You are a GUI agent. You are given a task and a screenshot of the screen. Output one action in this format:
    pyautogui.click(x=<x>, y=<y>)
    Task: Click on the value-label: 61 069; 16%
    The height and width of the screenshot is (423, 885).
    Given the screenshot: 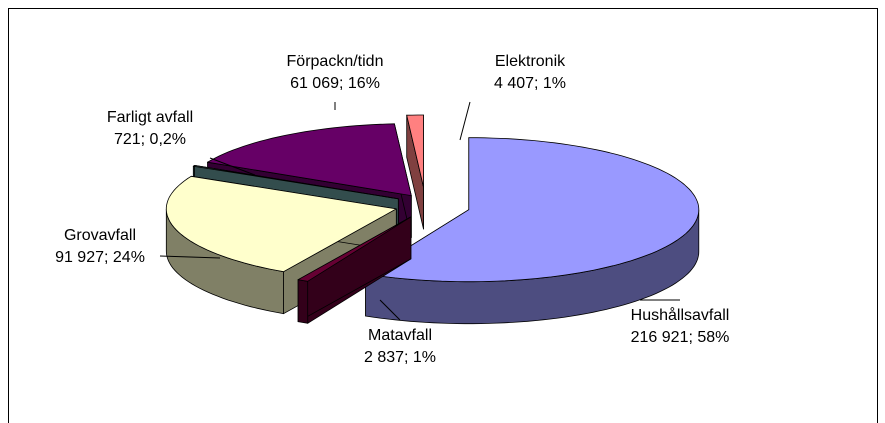 What is the action you would take?
    pyautogui.click(x=335, y=83)
    